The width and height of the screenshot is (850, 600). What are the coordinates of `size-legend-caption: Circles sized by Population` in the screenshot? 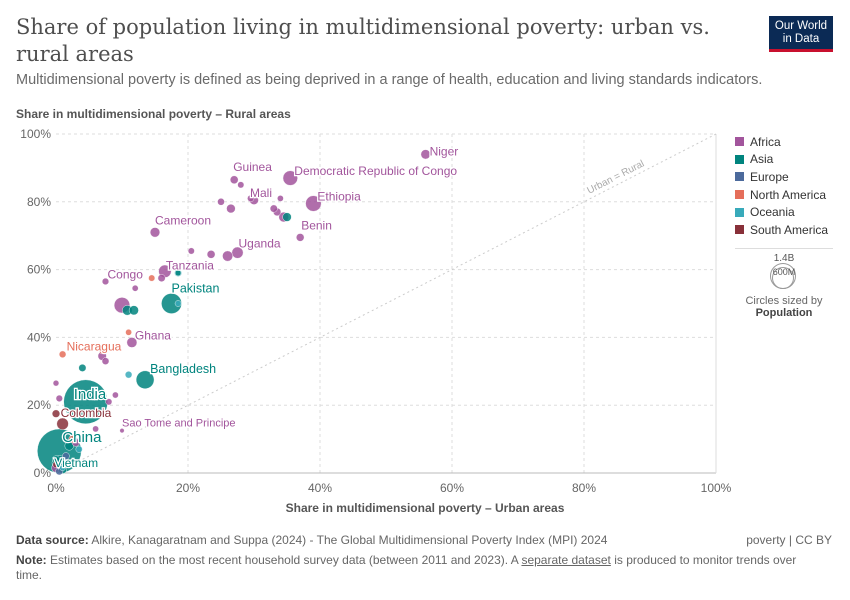 It's located at (784, 307).